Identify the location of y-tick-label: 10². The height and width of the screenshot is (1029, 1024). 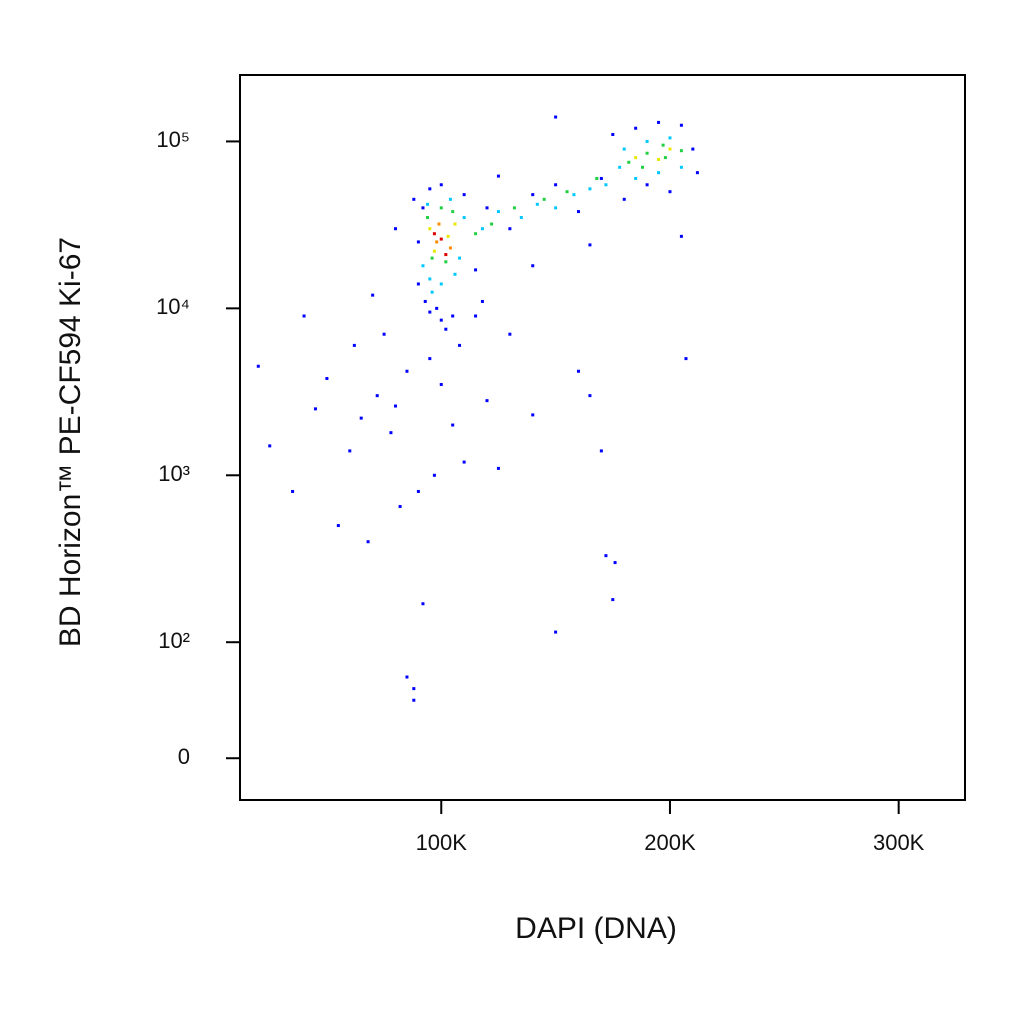
(174, 640).